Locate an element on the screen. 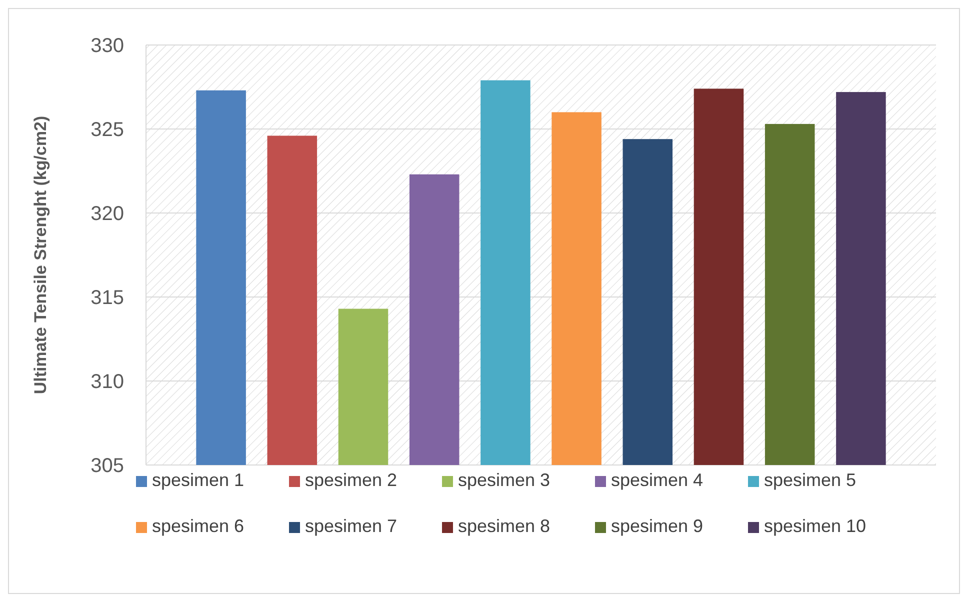 This screenshot has height=602, width=968. legend-label: spesimen 4 is located at coordinates (657, 480).